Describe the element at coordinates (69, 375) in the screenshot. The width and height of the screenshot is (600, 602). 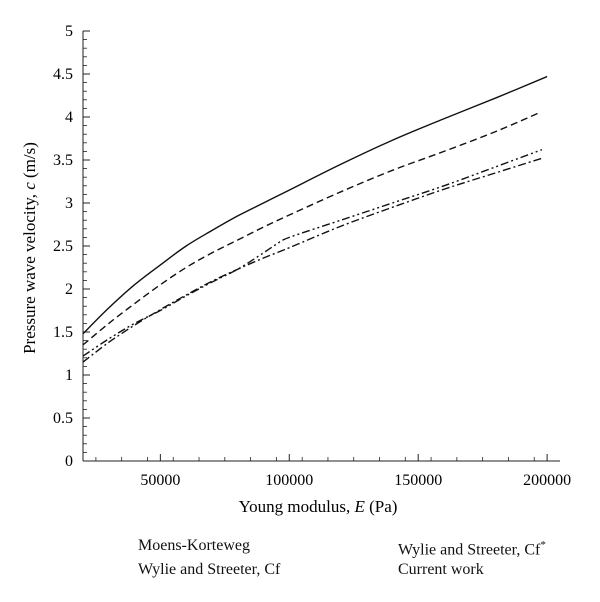
I see `y-tick-label: 1` at that location.